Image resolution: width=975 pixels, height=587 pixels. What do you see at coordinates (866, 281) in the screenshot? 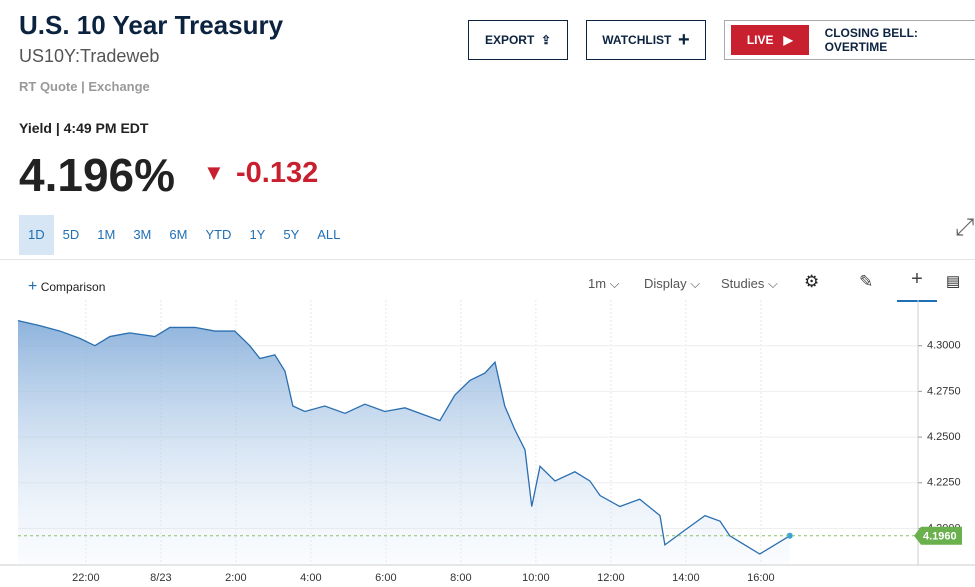
I see `draw-icon: ✎` at bounding box center [866, 281].